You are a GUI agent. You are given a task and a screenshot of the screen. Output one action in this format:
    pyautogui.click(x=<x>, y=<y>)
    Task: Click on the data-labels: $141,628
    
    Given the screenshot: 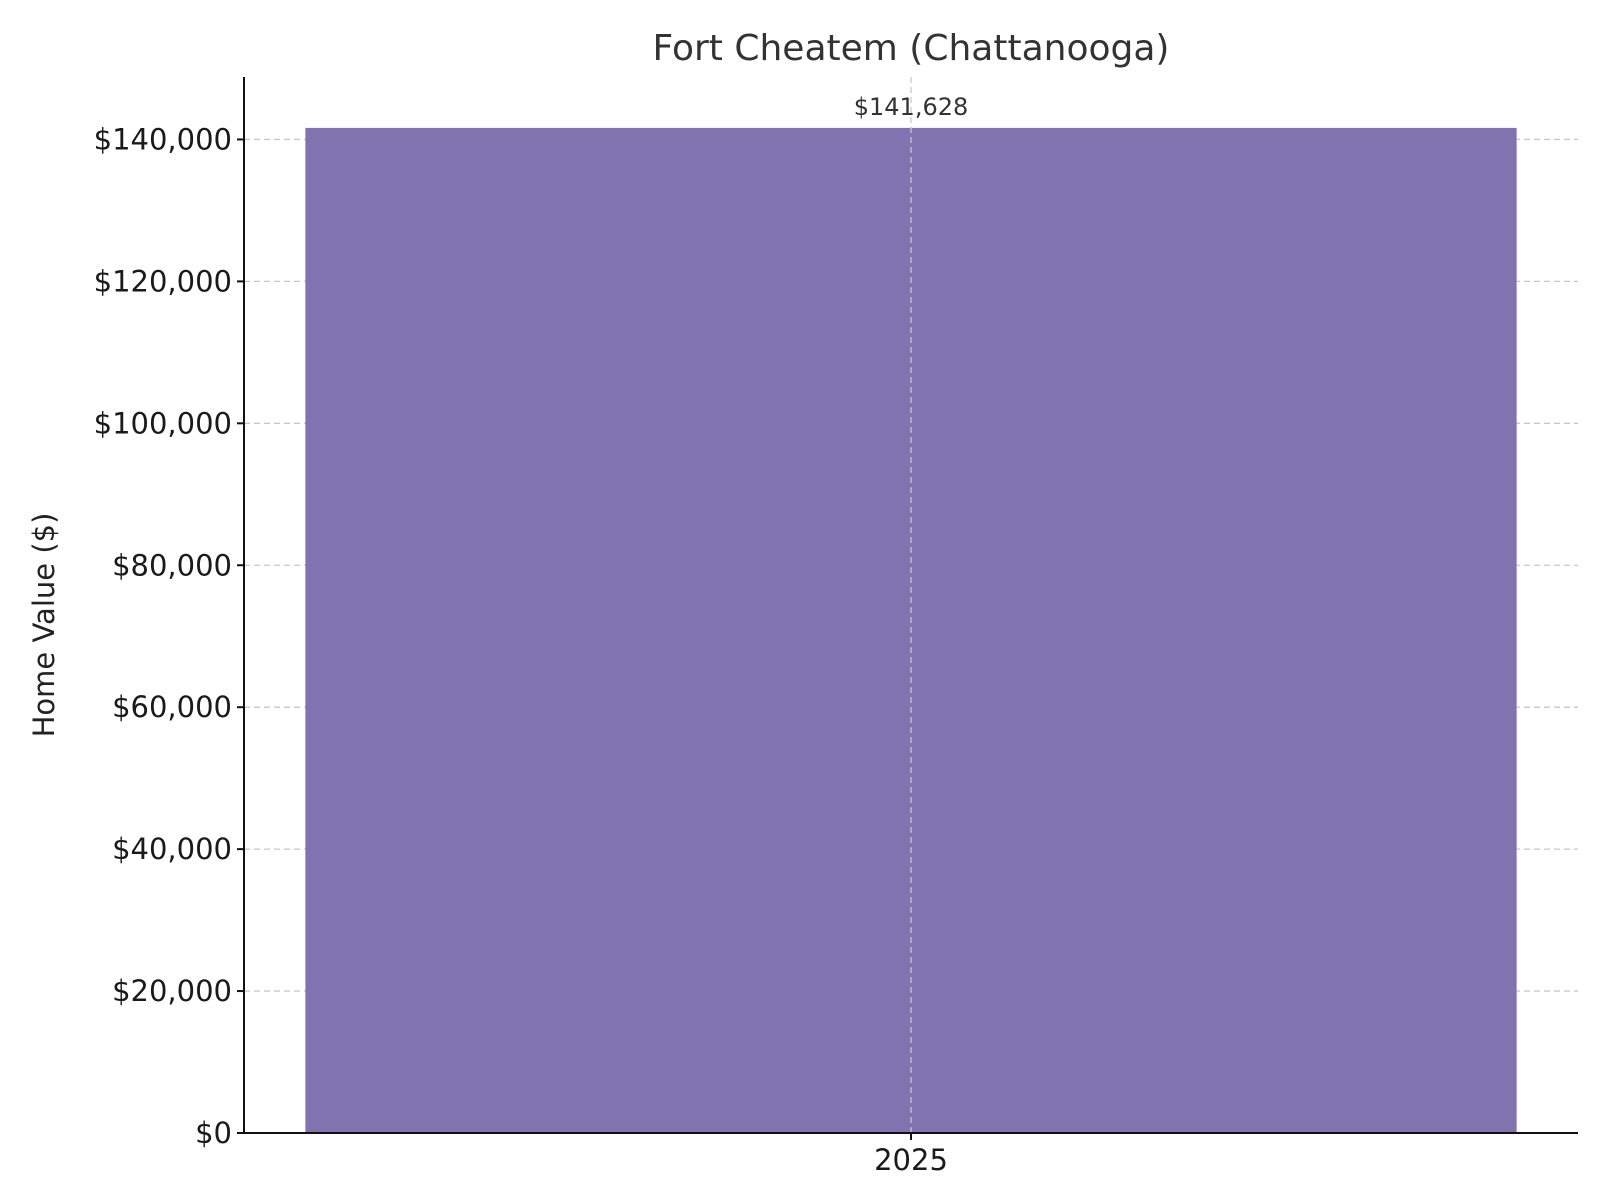 What is the action you would take?
    pyautogui.click(x=911, y=107)
    